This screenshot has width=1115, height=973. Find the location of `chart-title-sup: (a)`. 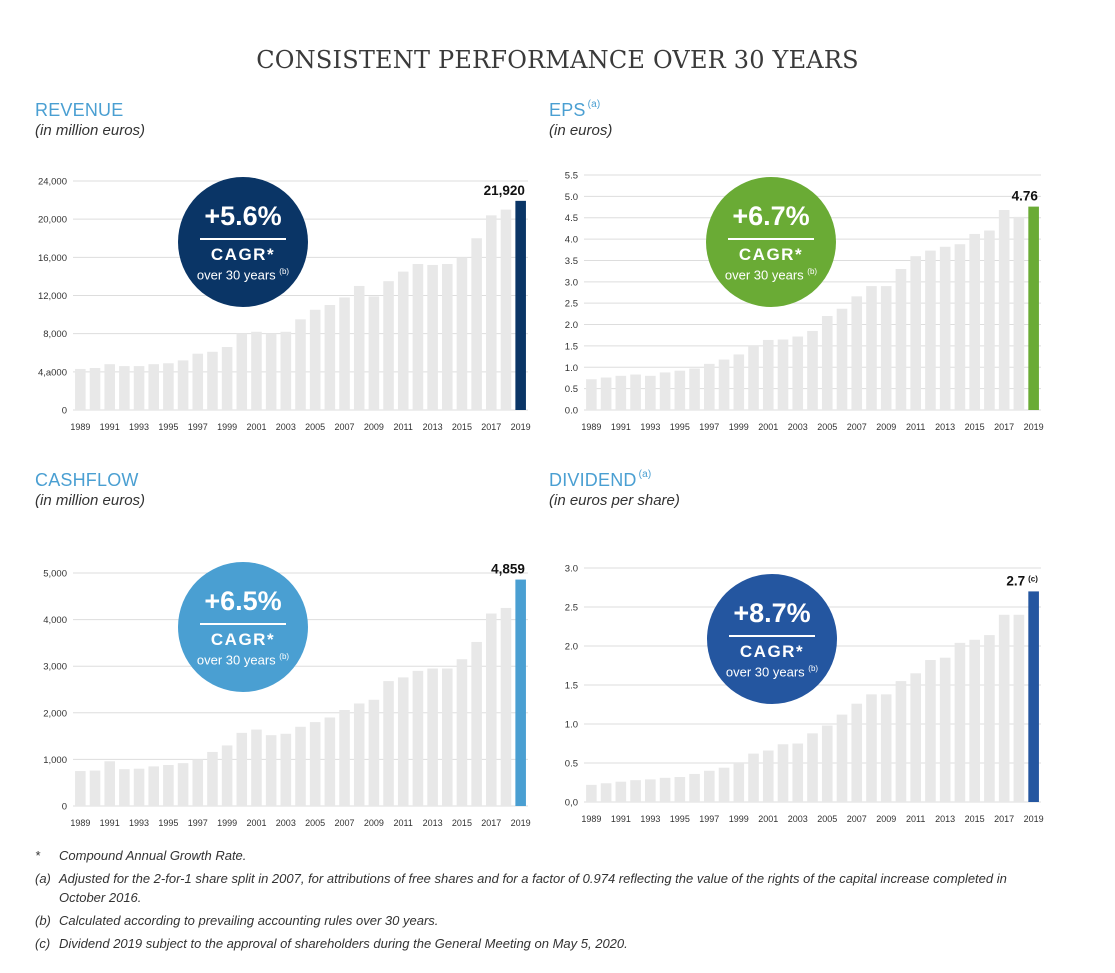

chart-title-sup: (a) is located at coordinates (594, 104).